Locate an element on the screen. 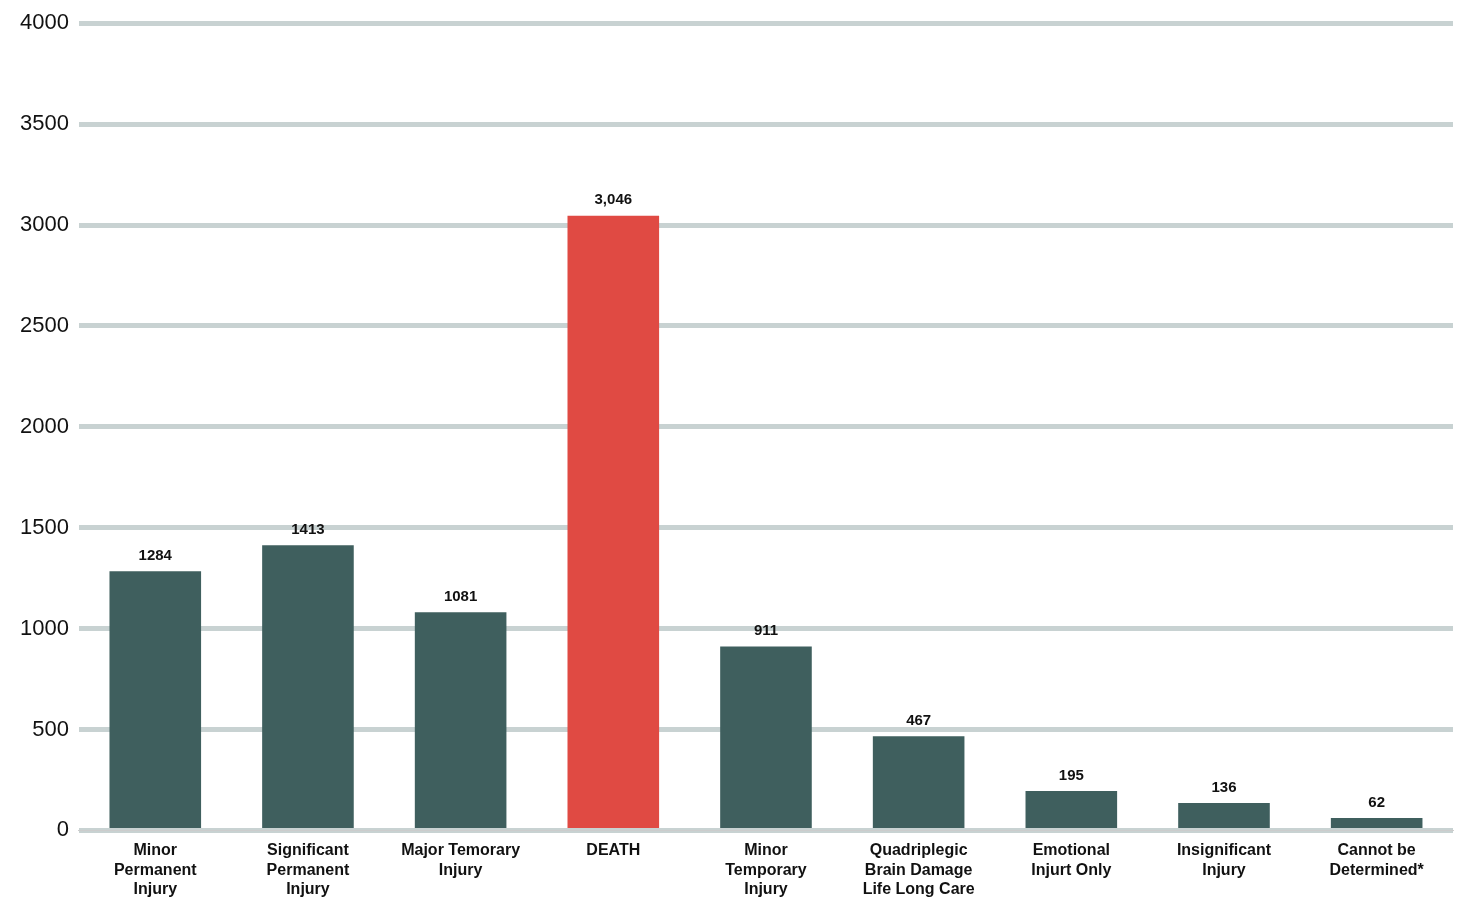  x-tick-label: DEATH is located at coordinates (613, 850).